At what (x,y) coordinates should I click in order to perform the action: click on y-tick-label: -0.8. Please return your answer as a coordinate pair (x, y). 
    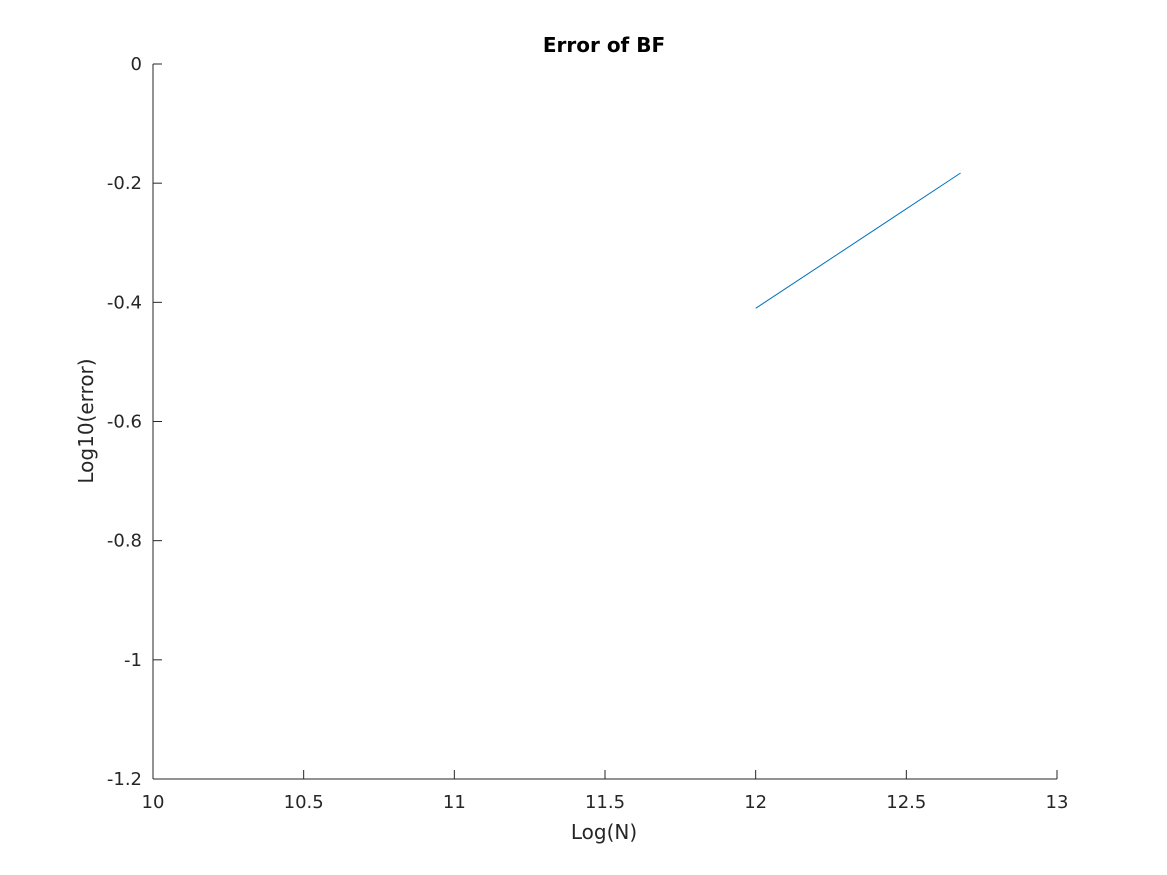
    Looking at the image, I should click on (124, 541).